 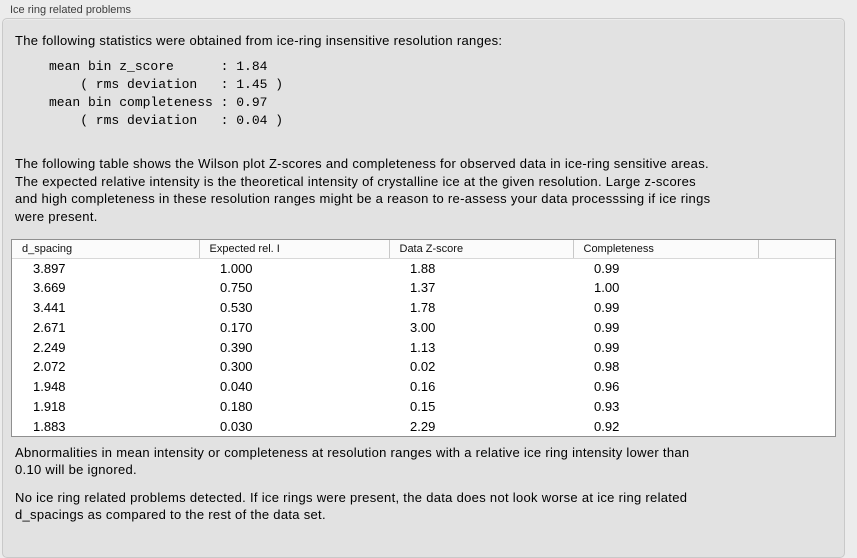 What do you see at coordinates (236, 327) in the screenshot?
I see `table-cell: 0.170` at bounding box center [236, 327].